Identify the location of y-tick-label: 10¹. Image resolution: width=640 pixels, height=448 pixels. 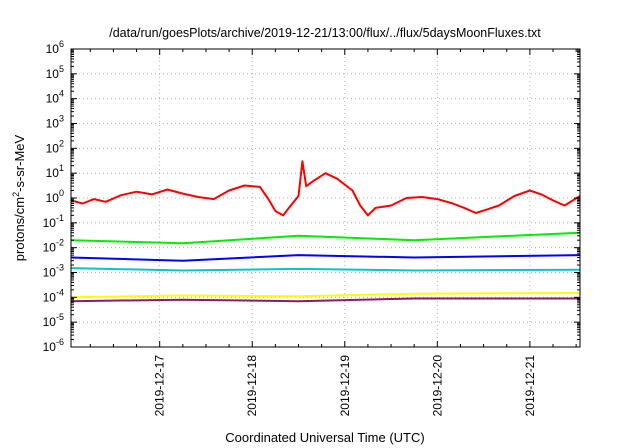
(55, 171).